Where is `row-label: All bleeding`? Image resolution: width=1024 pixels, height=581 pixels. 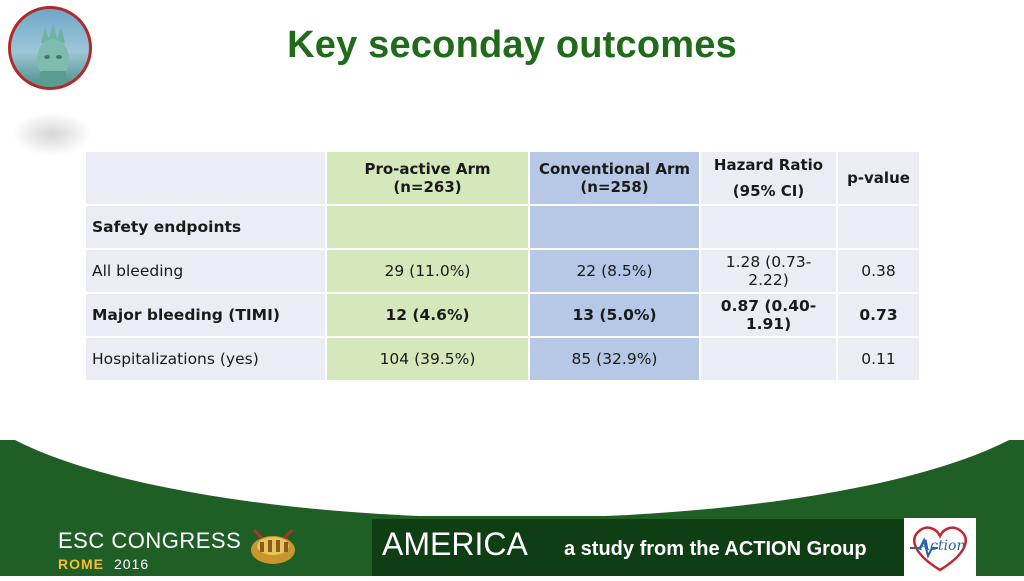
row-label: All bleeding is located at coordinates (205, 271).